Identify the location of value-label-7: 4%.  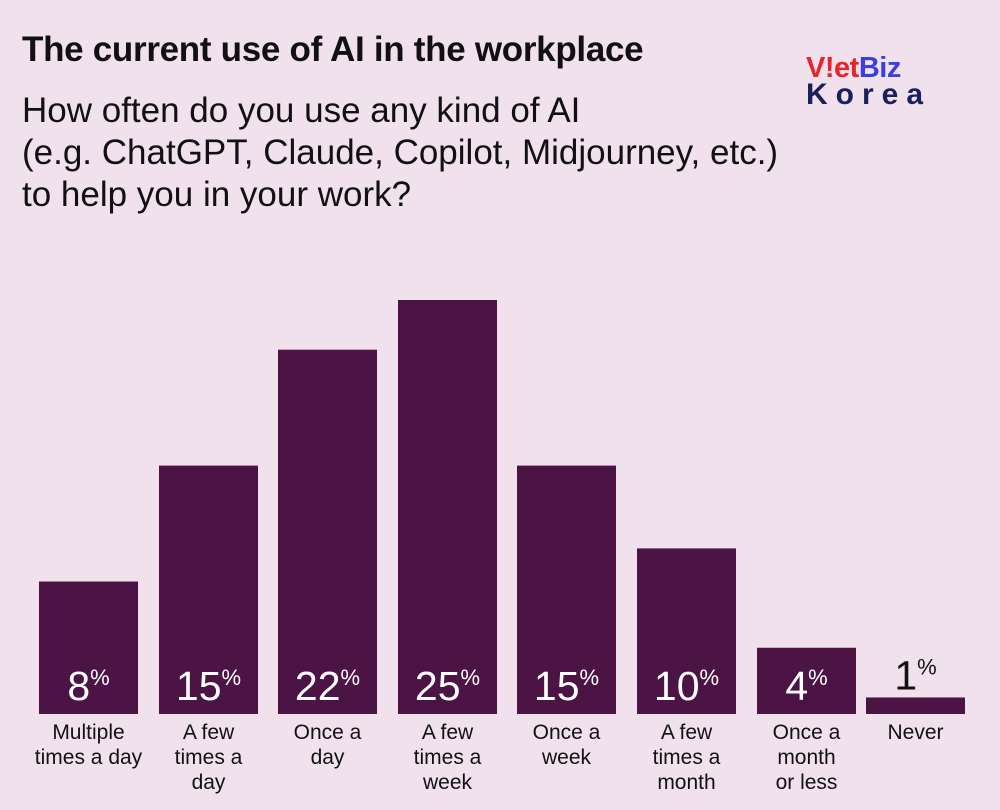
(806, 686).